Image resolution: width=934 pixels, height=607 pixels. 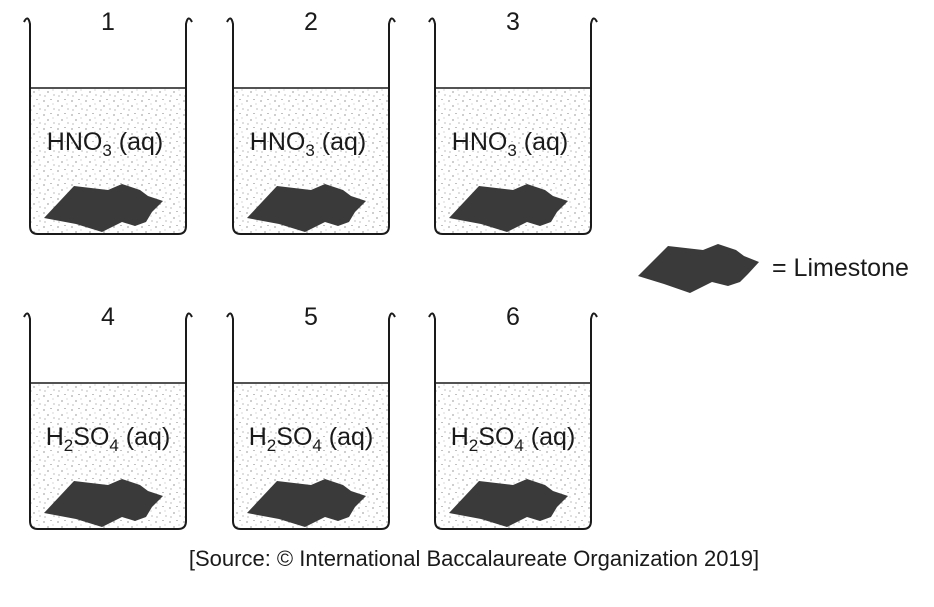 What do you see at coordinates (108, 22) in the screenshot?
I see `beaker-number: 1` at bounding box center [108, 22].